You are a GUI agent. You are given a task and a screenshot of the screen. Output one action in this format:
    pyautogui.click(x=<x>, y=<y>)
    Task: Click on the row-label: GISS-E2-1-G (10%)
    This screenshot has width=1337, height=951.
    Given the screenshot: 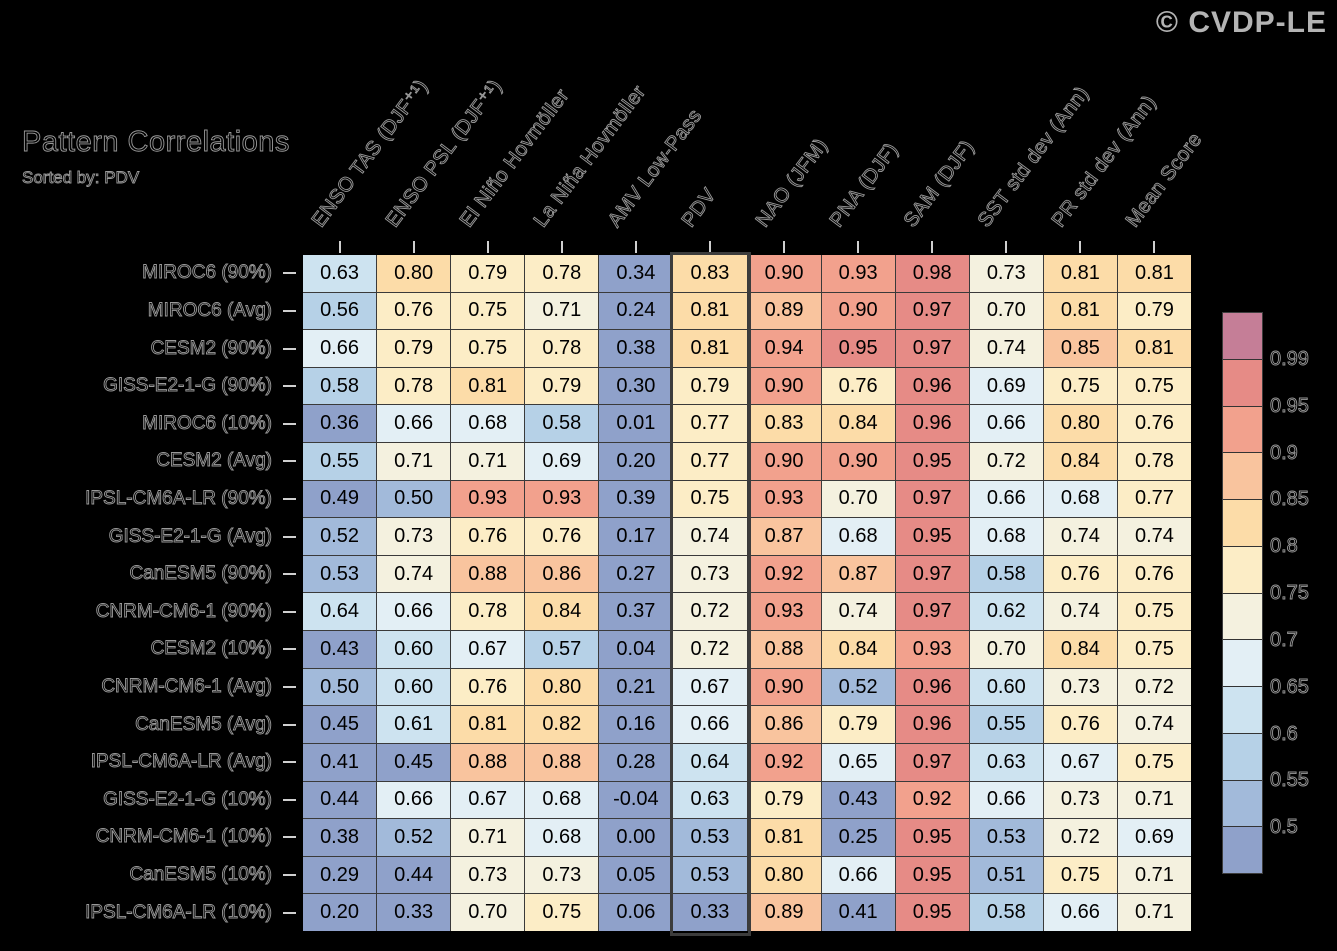 What is the action you would take?
    pyautogui.click(x=188, y=799)
    